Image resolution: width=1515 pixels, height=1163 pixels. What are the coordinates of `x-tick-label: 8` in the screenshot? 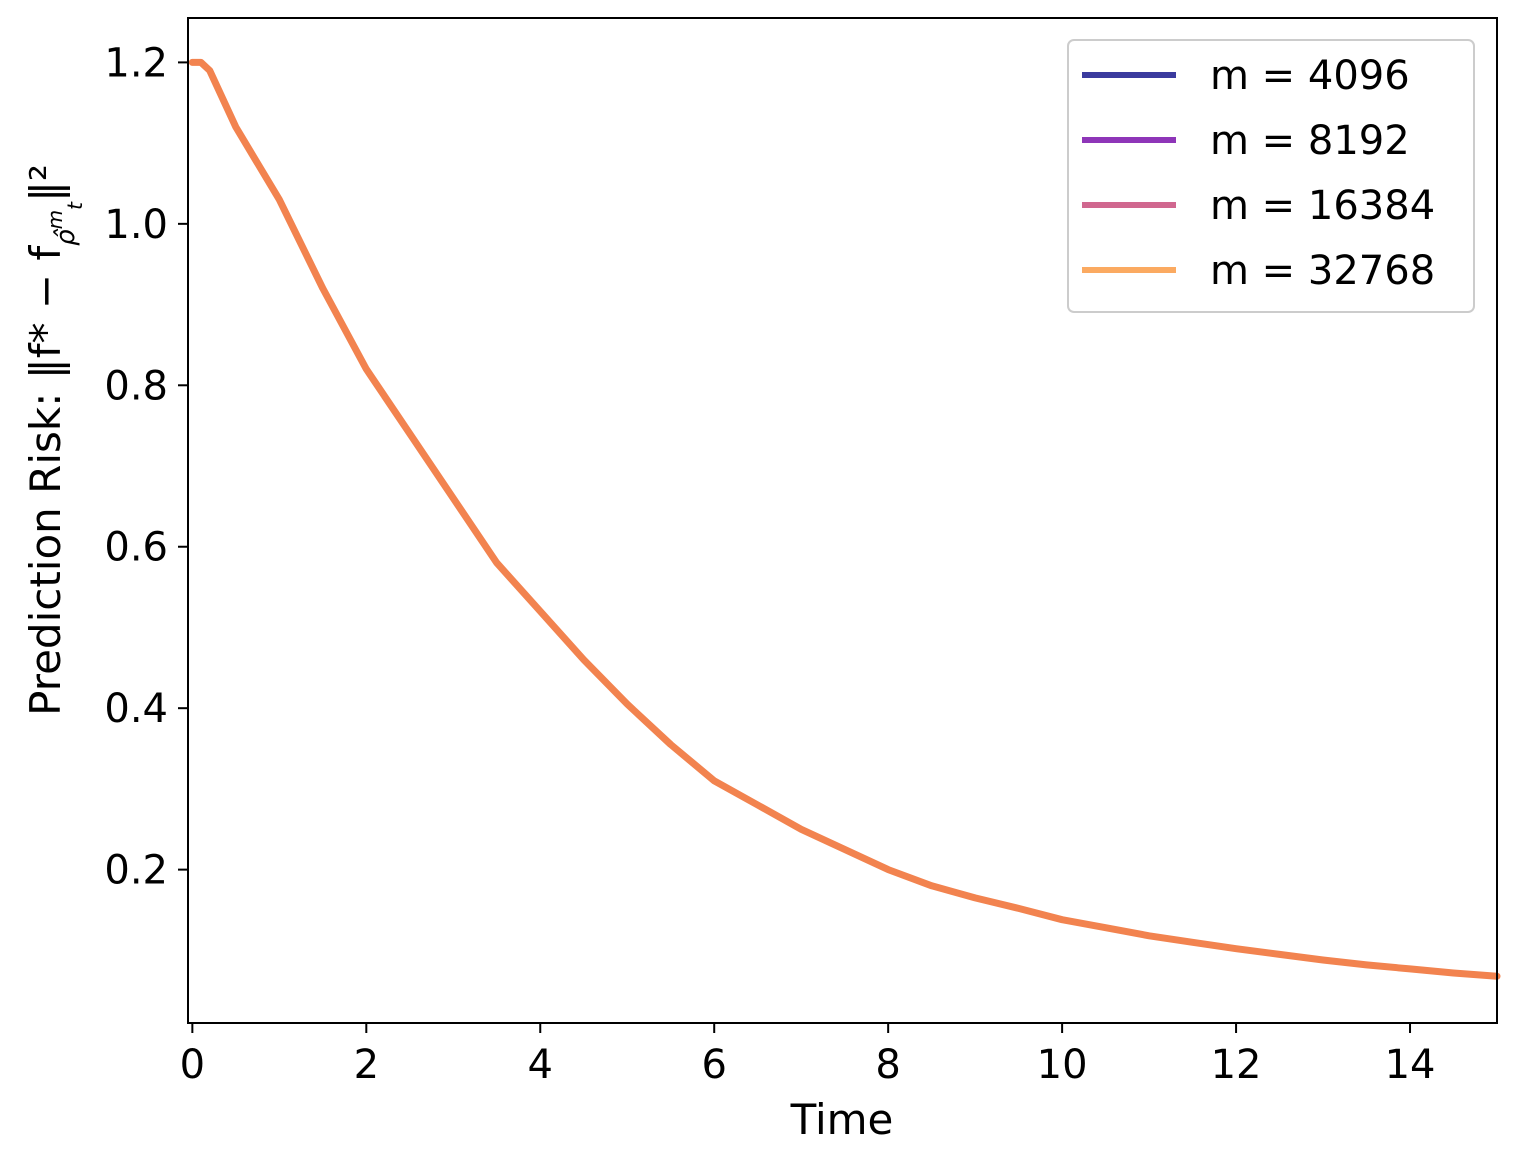 It's located at (887, 1065).